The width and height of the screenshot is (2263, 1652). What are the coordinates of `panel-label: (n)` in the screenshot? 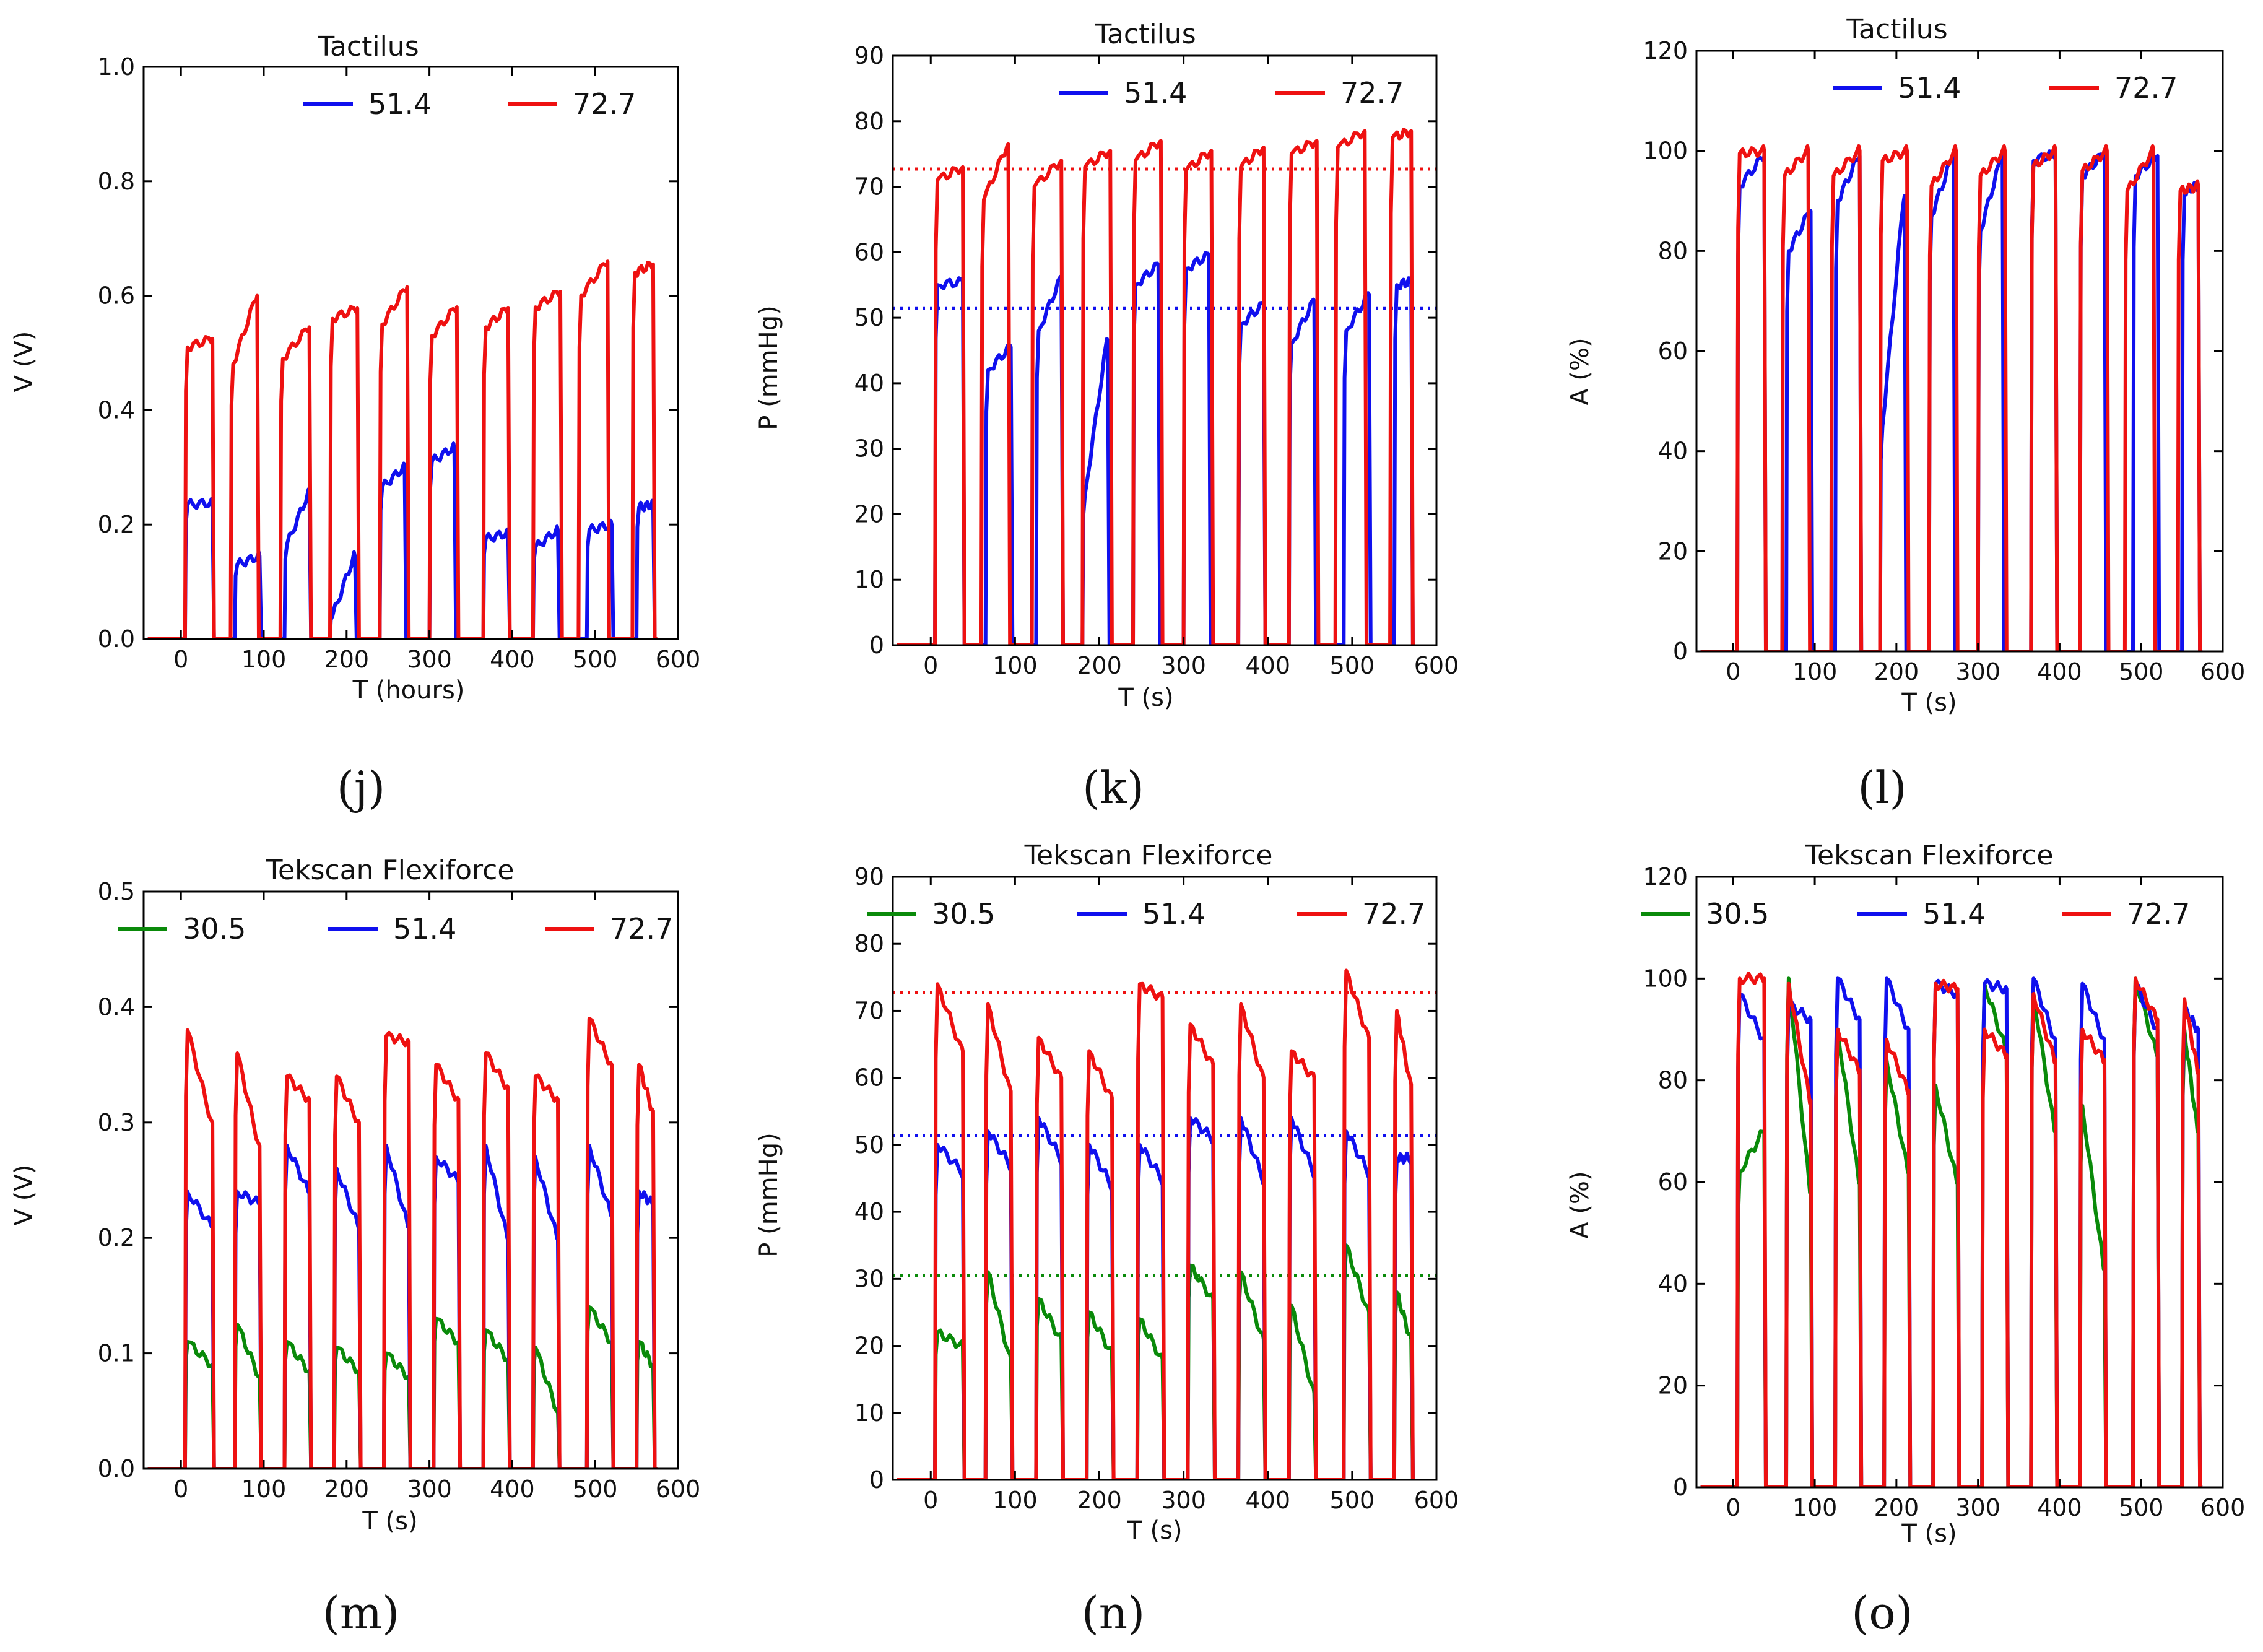 It's located at (1113, 1613).